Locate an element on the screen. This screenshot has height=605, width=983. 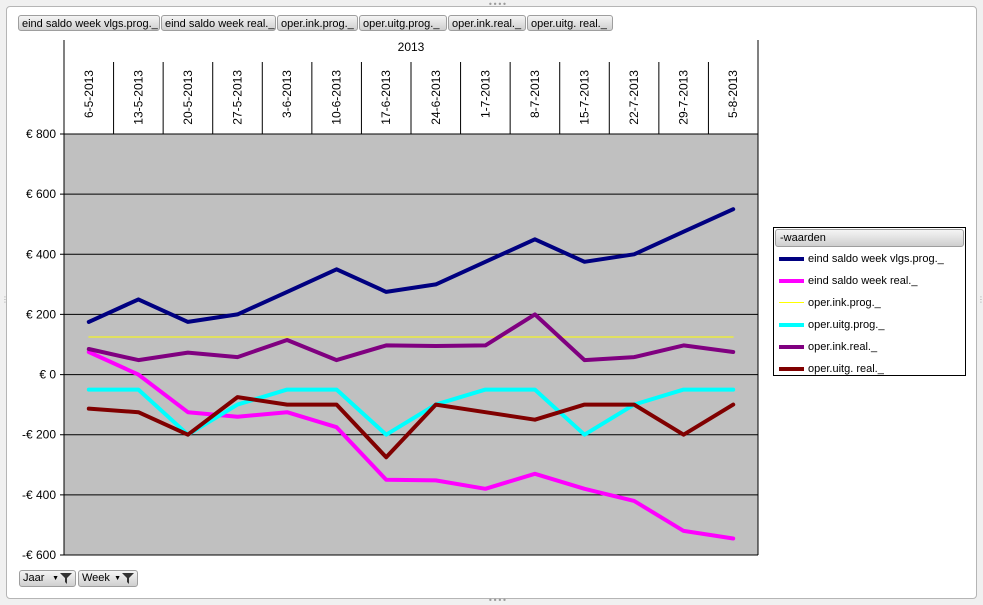
legend-item: oper.ink.real._ is located at coordinates (869, 347).